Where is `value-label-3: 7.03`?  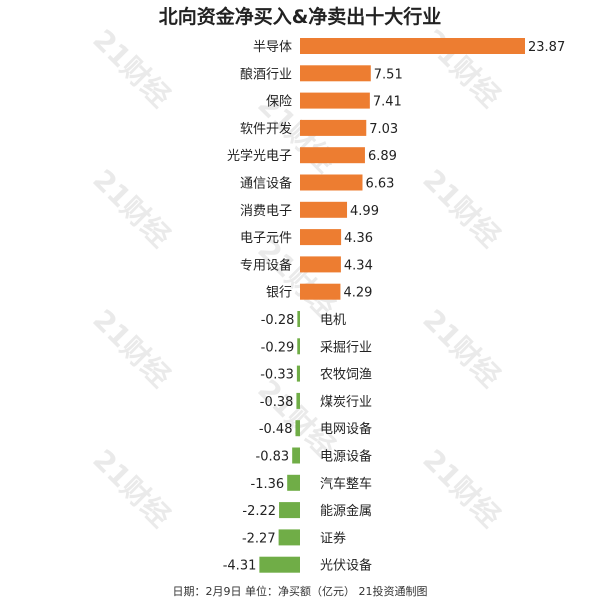 value-label-3: 7.03 is located at coordinates (383, 129).